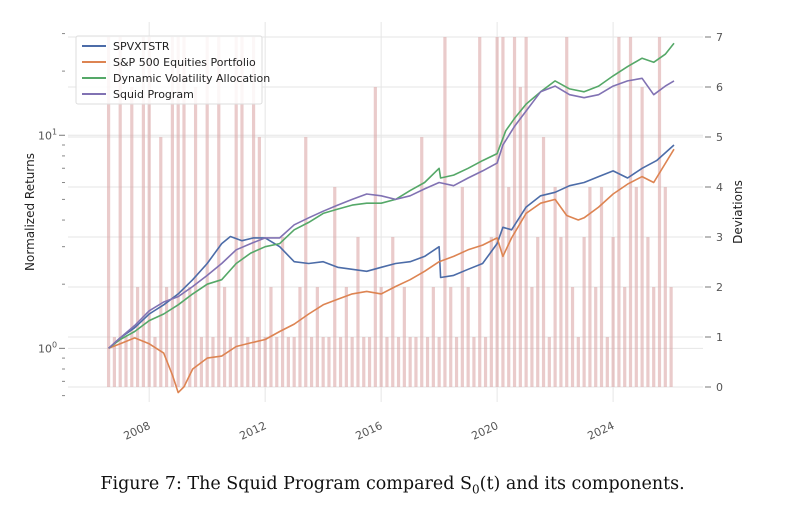 The width and height of the screenshot is (785, 520). What do you see at coordinates (719, 87) in the screenshot?
I see `y2-tick-label: 6` at bounding box center [719, 87].